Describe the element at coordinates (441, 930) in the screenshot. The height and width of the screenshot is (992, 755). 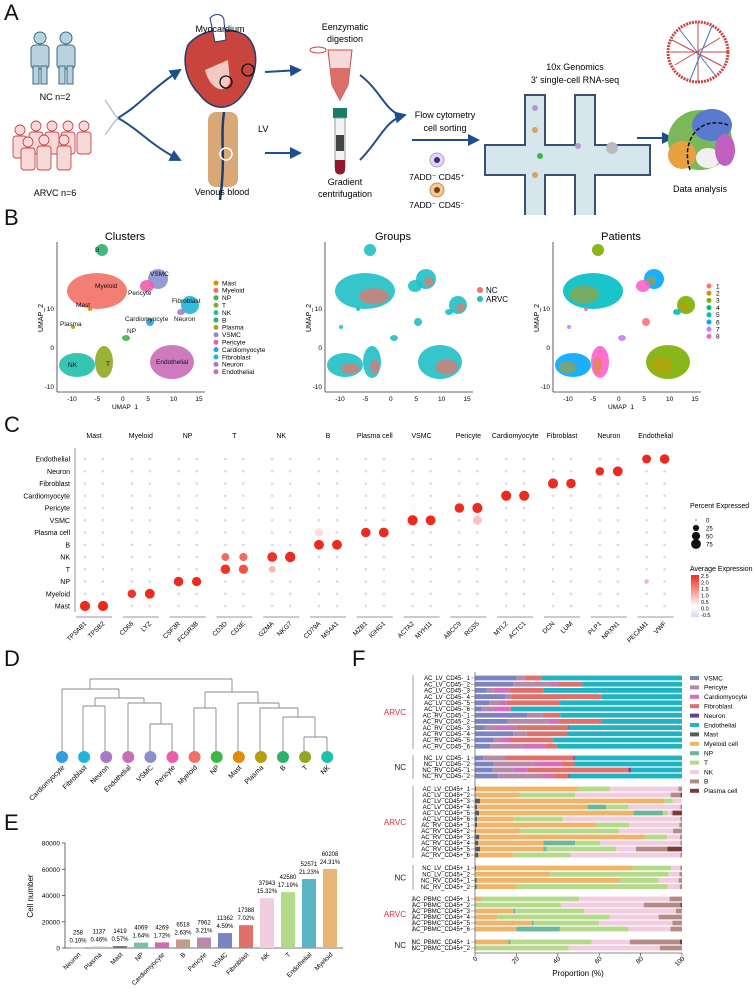
I see `row-label: AC_PBMC_CD45+_6` at that location.